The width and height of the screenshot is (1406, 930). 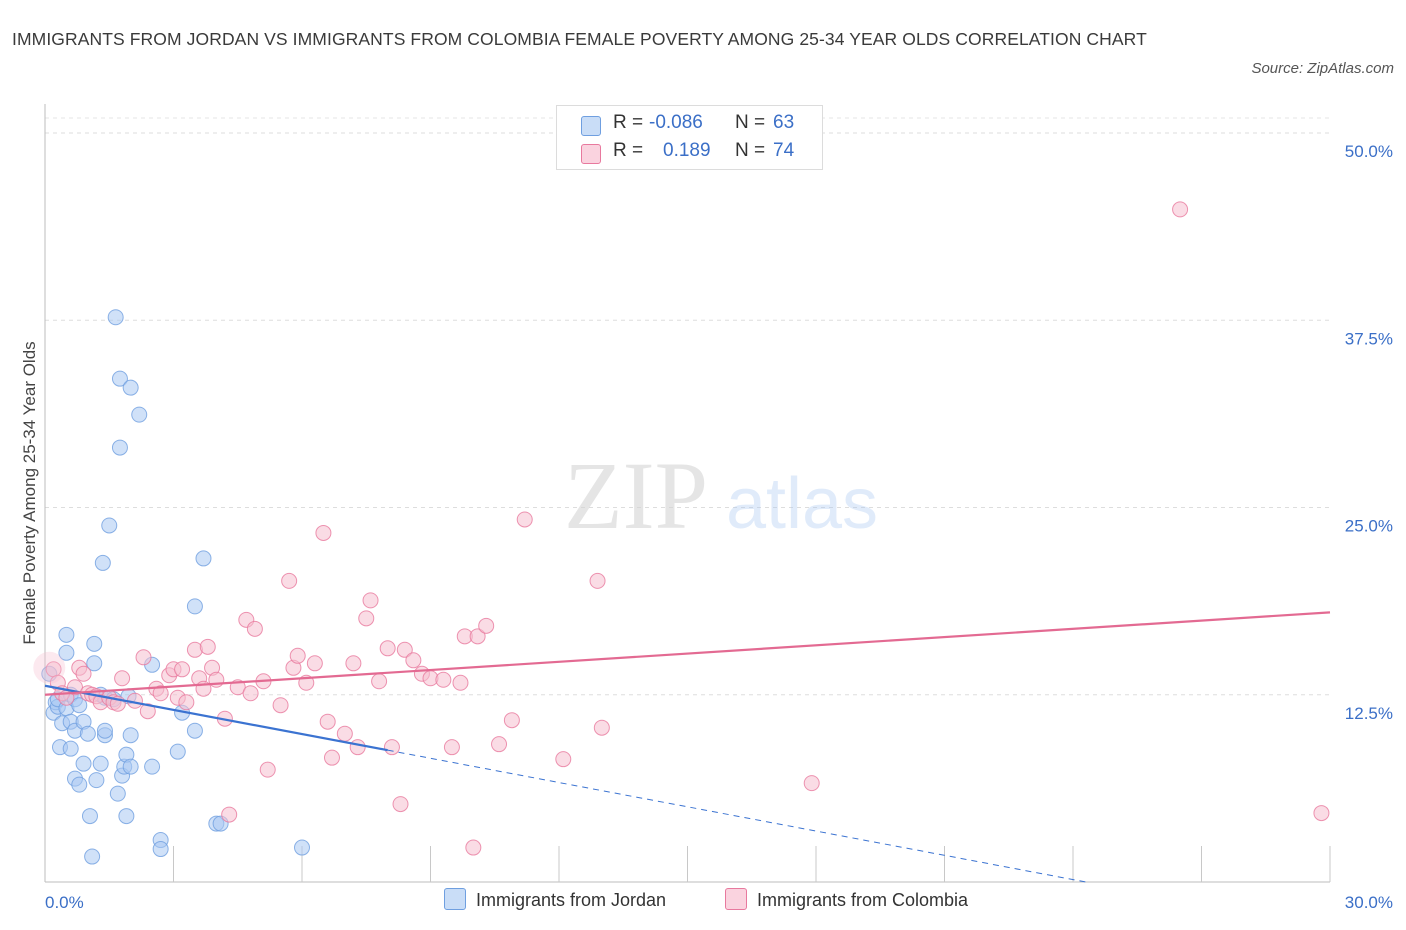 What do you see at coordinates (1322, 68) in the screenshot?
I see `chart-source: Source: ZipAtlas.com` at bounding box center [1322, 68].